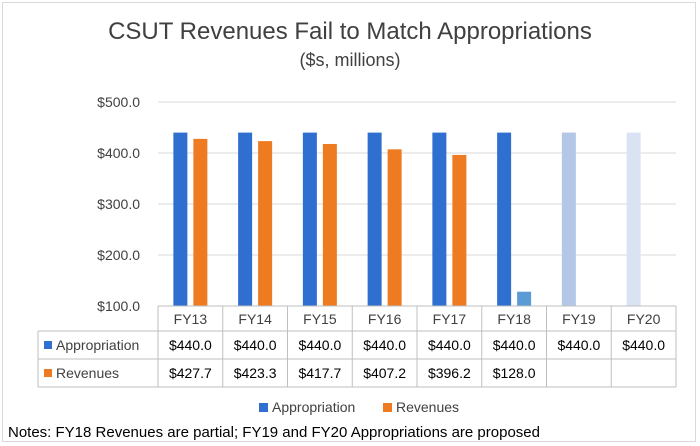  Describe the element at coordinates (97, 345) in the screenshot. I see `table-row-label: Appropriation` at that location.